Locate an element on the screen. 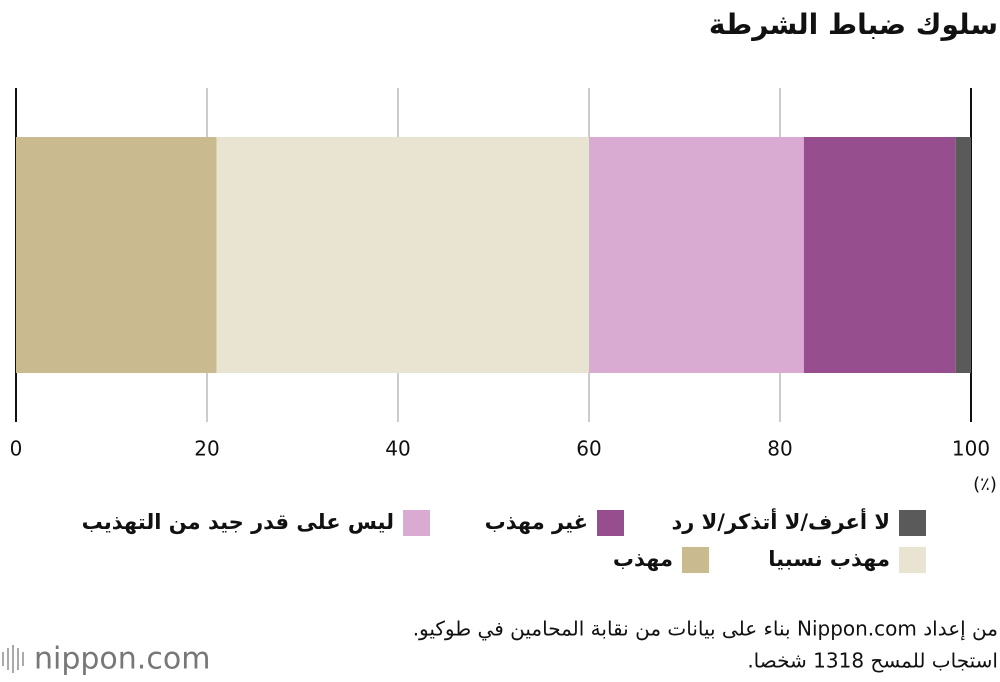  x-tick-label: 100 is located at coordinates (971, 449).